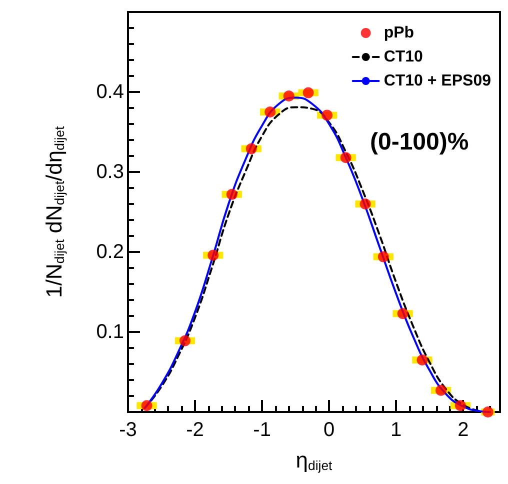 The height and width of the screenshot is (484, 508). What do you see at coordinates (399, 33) in the screenshot?
I see `legend-label: pPb` at bounding box center [399, 33].